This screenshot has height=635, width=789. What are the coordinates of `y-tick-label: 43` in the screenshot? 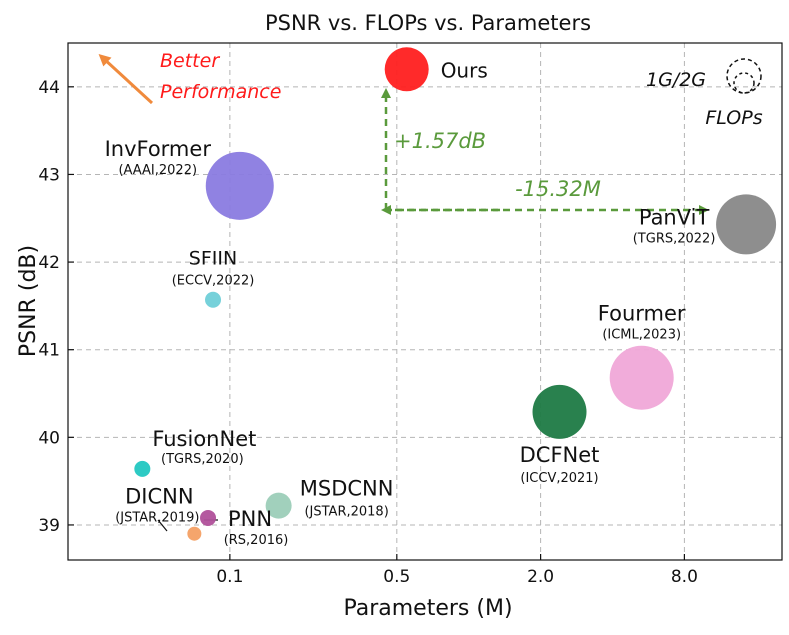 It's located at (49, 175).